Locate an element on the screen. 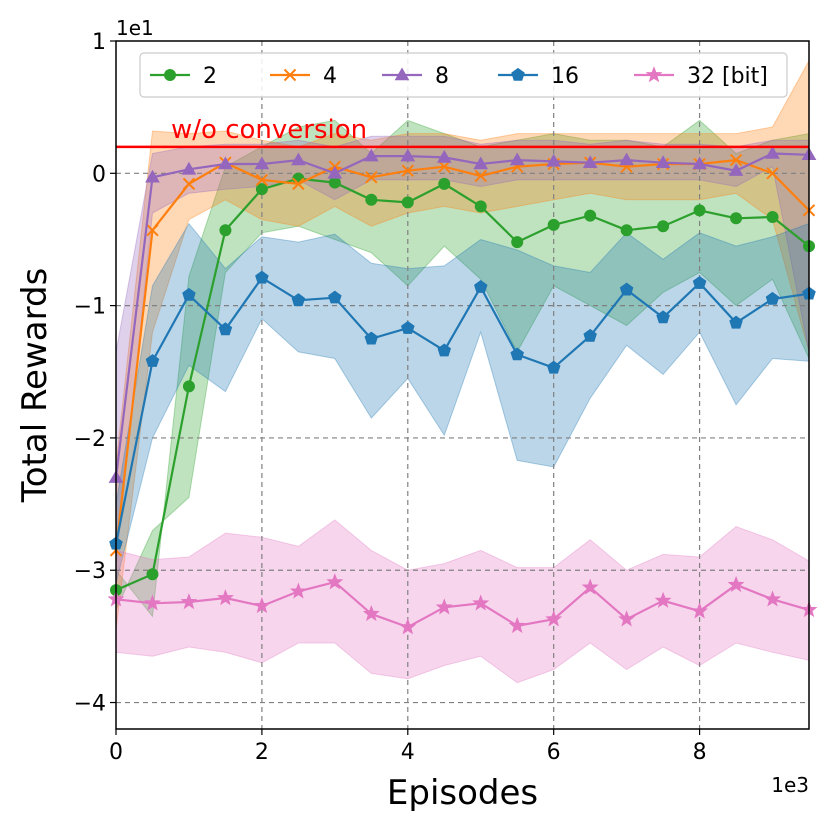 Image resolution: width=830 pixels, height=830 pixels. legend-label: 8 is located at coordinates (442, 76).